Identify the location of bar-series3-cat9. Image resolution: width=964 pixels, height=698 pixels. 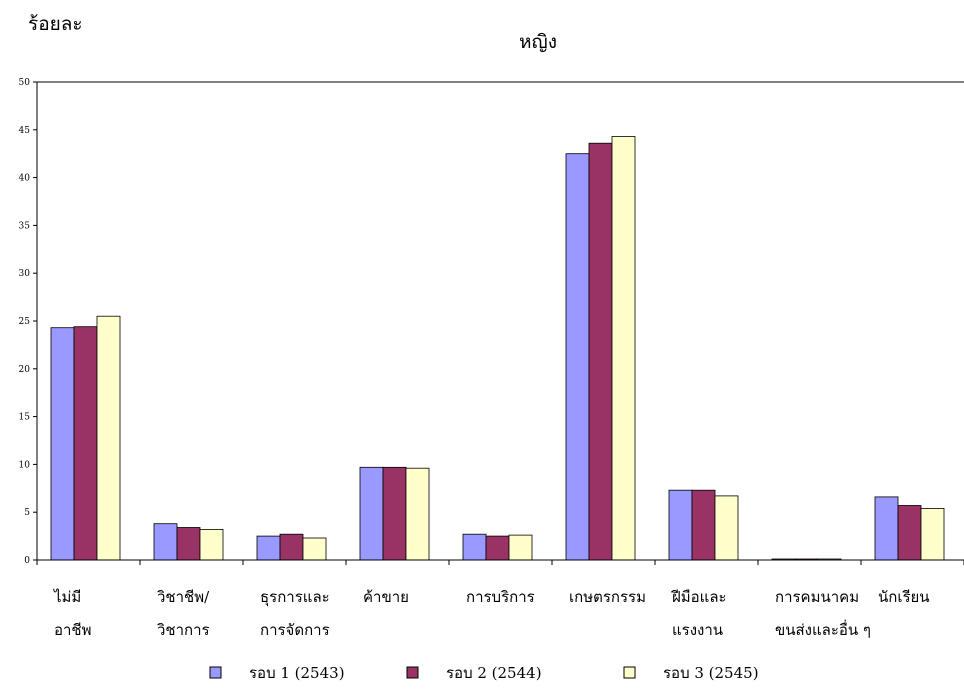
(932, 534).